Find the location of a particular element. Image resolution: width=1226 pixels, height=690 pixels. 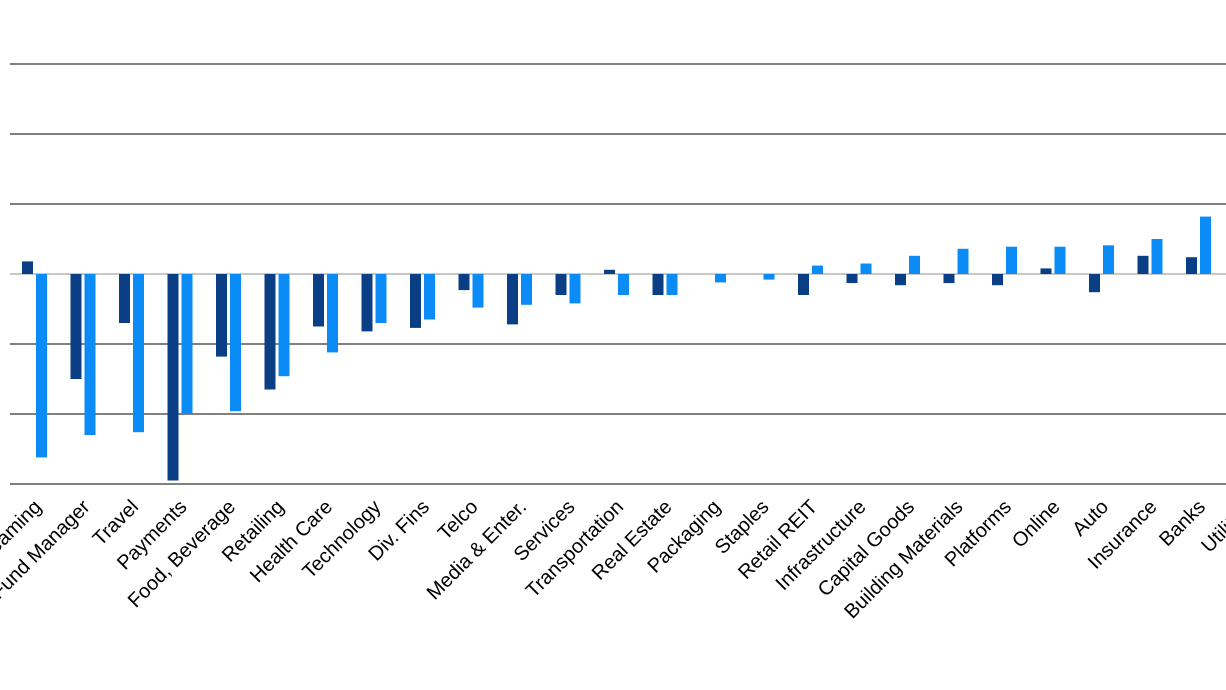

bar-dark-media-enter- is located at coordinates (512, 299).